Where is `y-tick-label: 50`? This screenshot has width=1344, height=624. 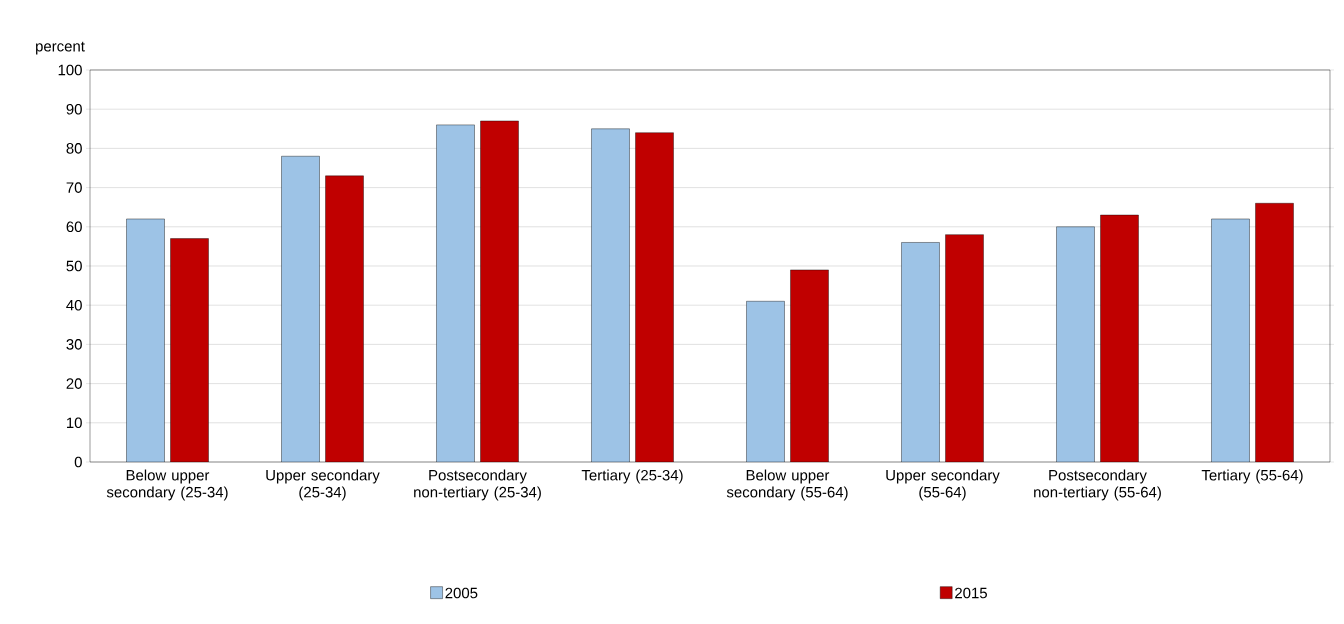 y-tick-label: 50 is located at coordinates (74, 266).